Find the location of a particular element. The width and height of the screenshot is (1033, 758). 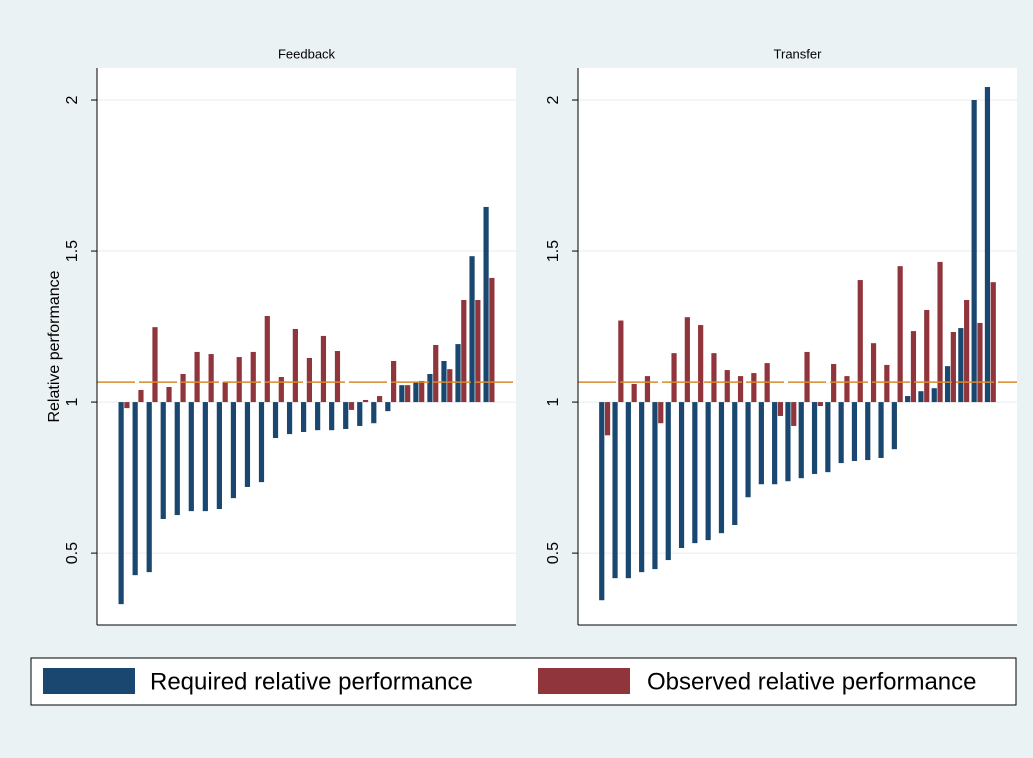

legend-label: Required relative performance is located at coordinates (311, 681).